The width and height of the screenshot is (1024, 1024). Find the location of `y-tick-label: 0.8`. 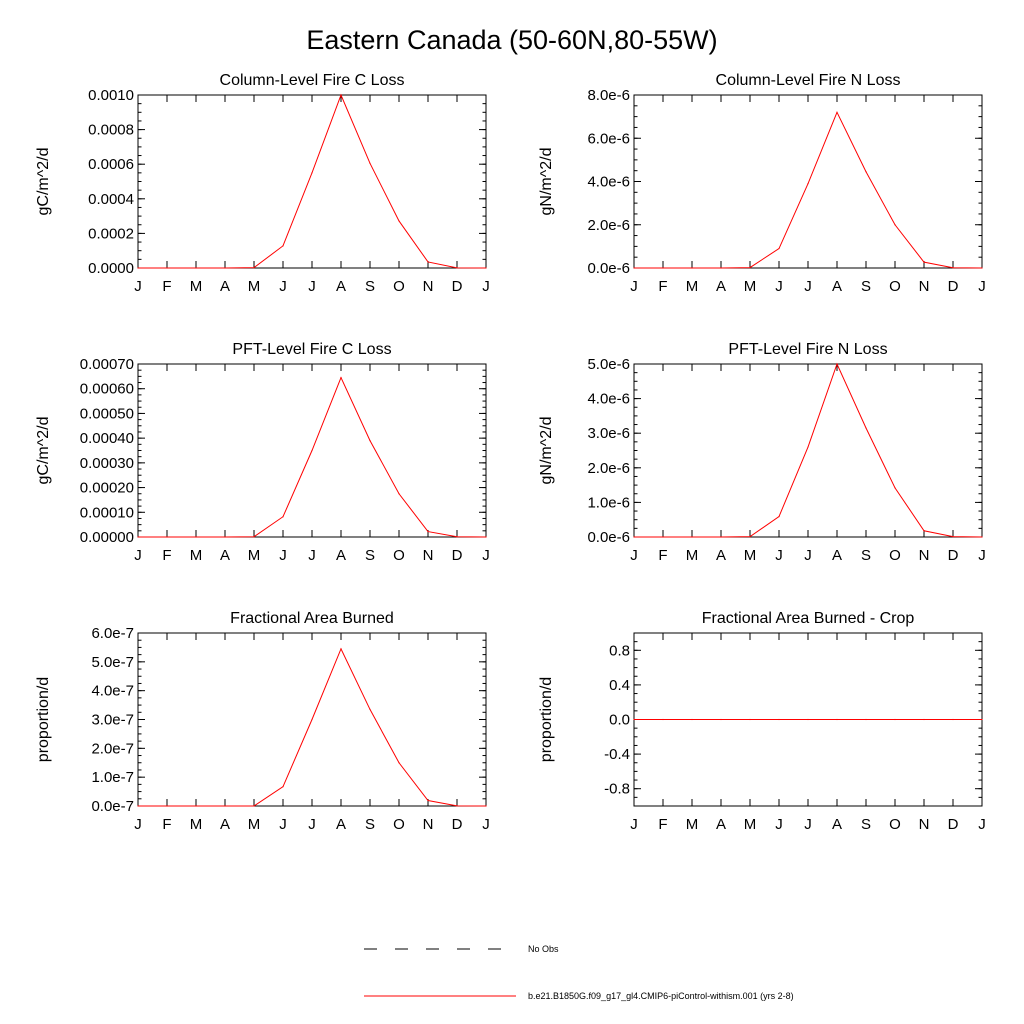

y-tick-label: 0.8 is located at coordinates (619, 650).